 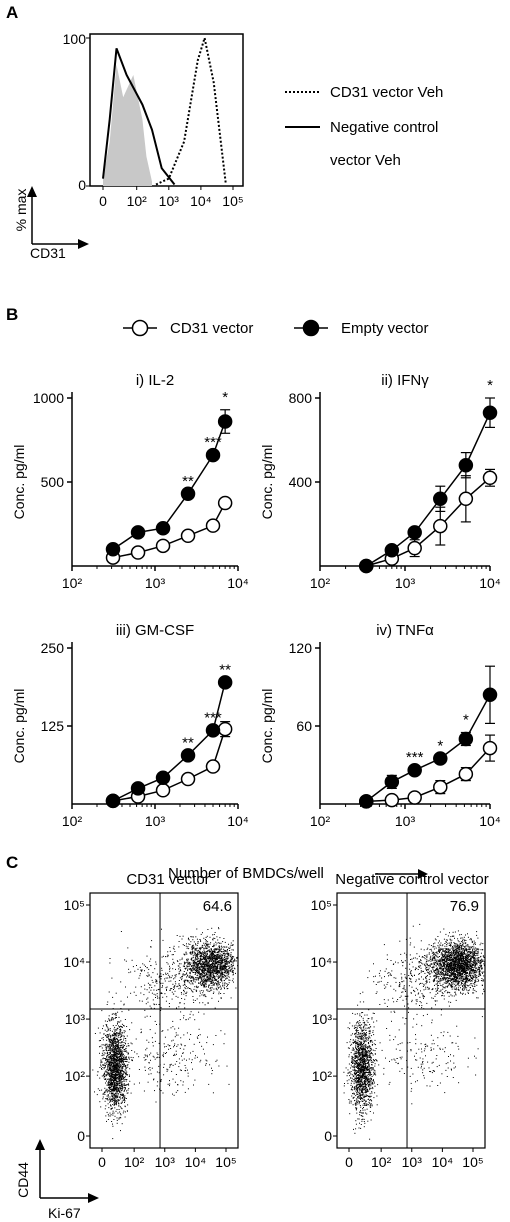 What do you see at coordinates (155, 630) in the screenshot?
I see `chart-title: iii) GM-CSF` at bounding box center [155, 630].